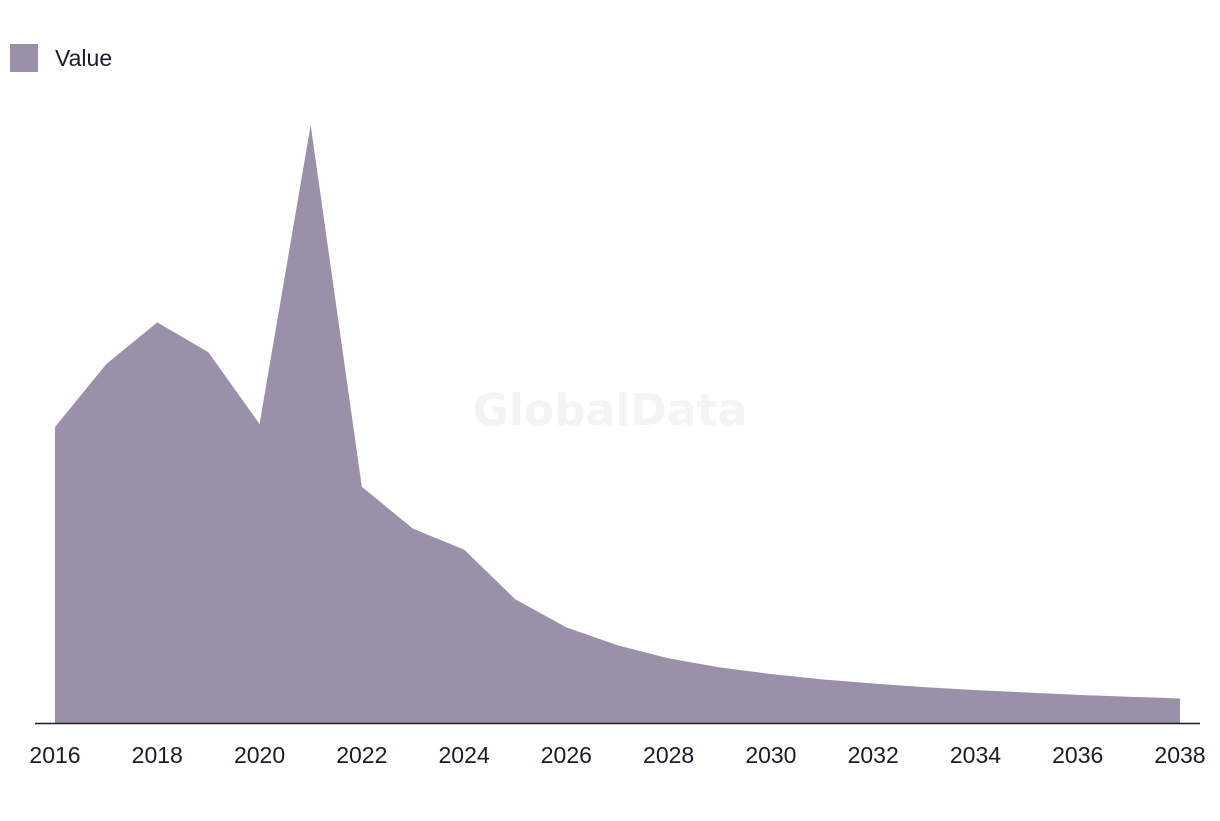  Describe the element at coordinates (259, 755) in the screenshot. I see `x-tick-label: 2020` at that location.